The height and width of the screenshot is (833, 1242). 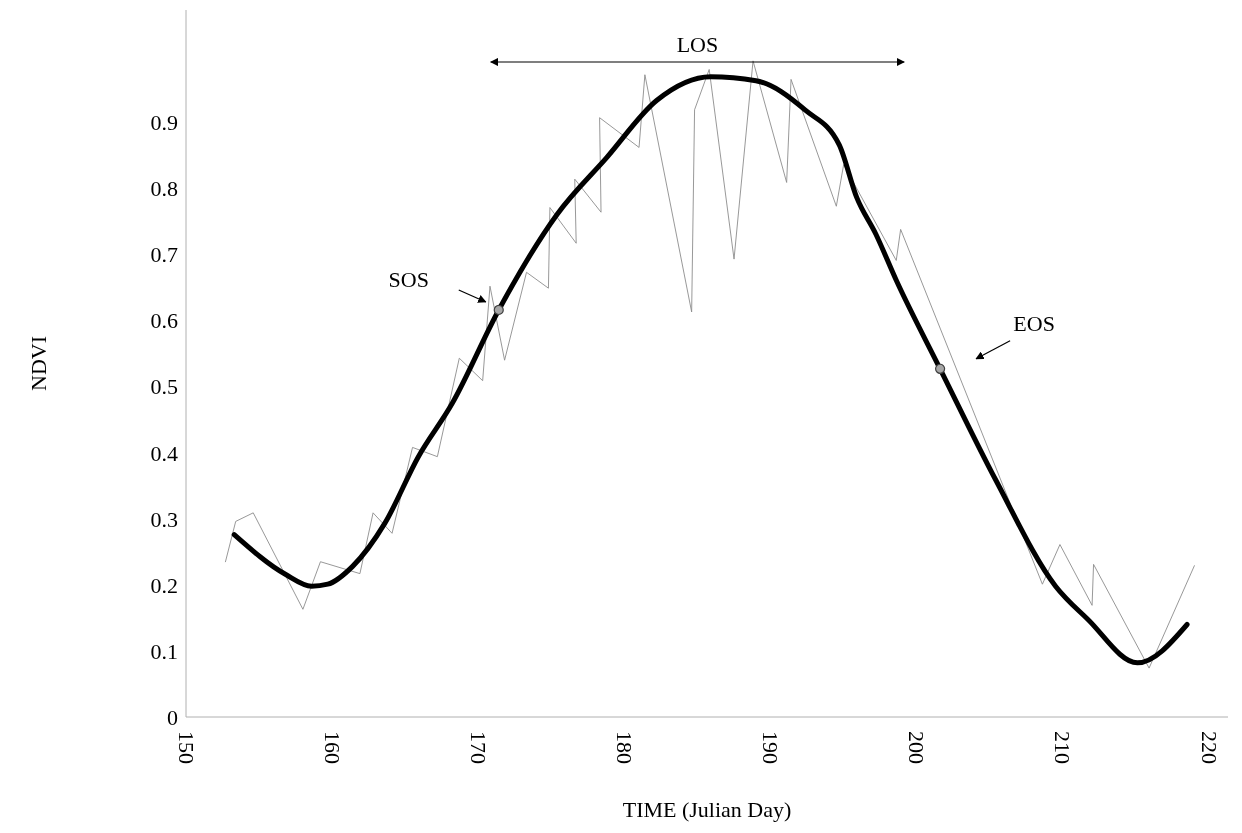 What do you see at coordinates (38, 363) in the screenshot?
I see `y-axis-title: NDVI` at bounding box center [38, 363].